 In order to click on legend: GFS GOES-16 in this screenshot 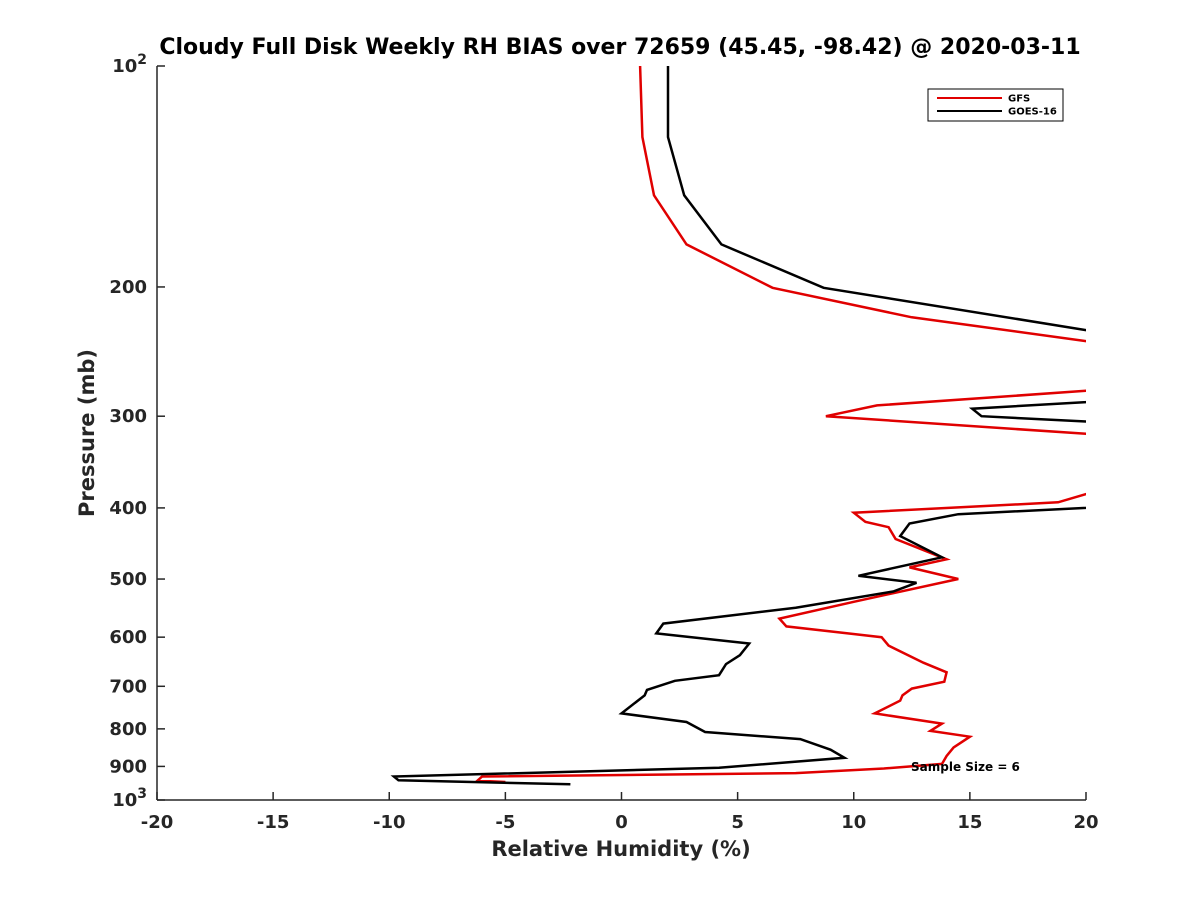, I will do `click(995, 105)`.